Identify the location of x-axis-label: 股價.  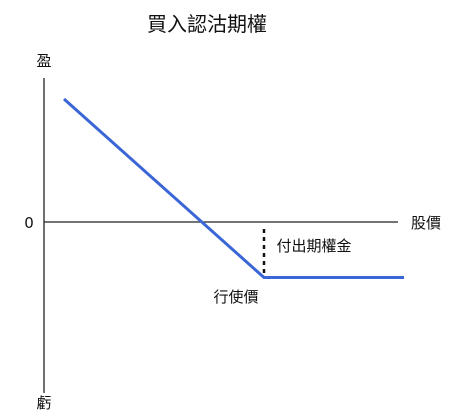
(426, 223).